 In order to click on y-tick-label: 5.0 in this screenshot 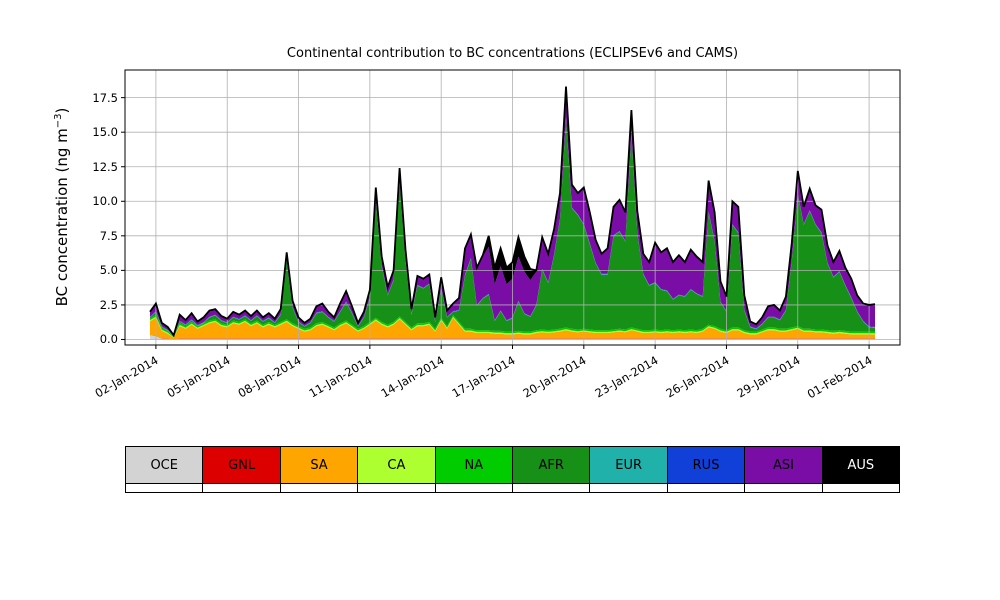, I will do `click(108, 270)`.